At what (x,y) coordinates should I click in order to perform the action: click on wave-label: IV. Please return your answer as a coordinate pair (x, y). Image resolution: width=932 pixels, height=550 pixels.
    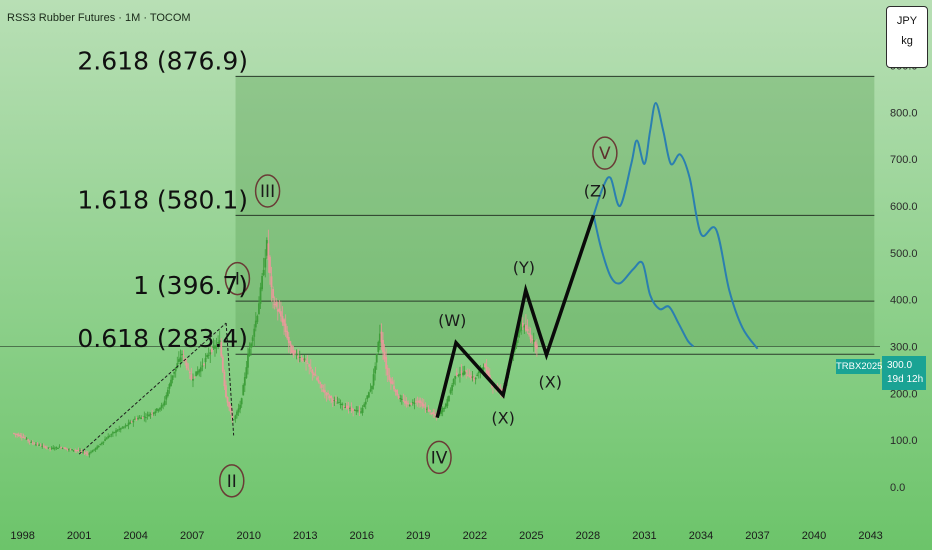
    Looking at the image, I should click on (439, 457).